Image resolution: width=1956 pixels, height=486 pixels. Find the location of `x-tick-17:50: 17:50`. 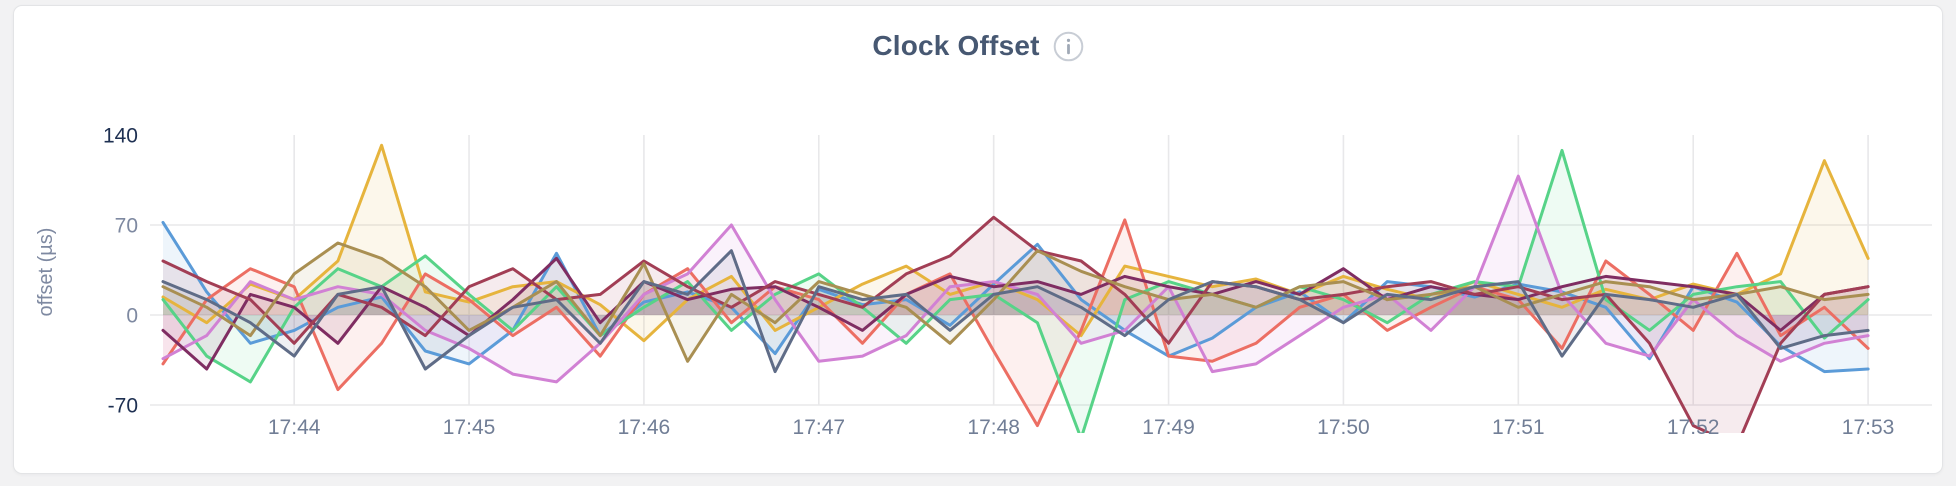

x-tick-17:50: 17:50 is located at coordinates (1343, 427).